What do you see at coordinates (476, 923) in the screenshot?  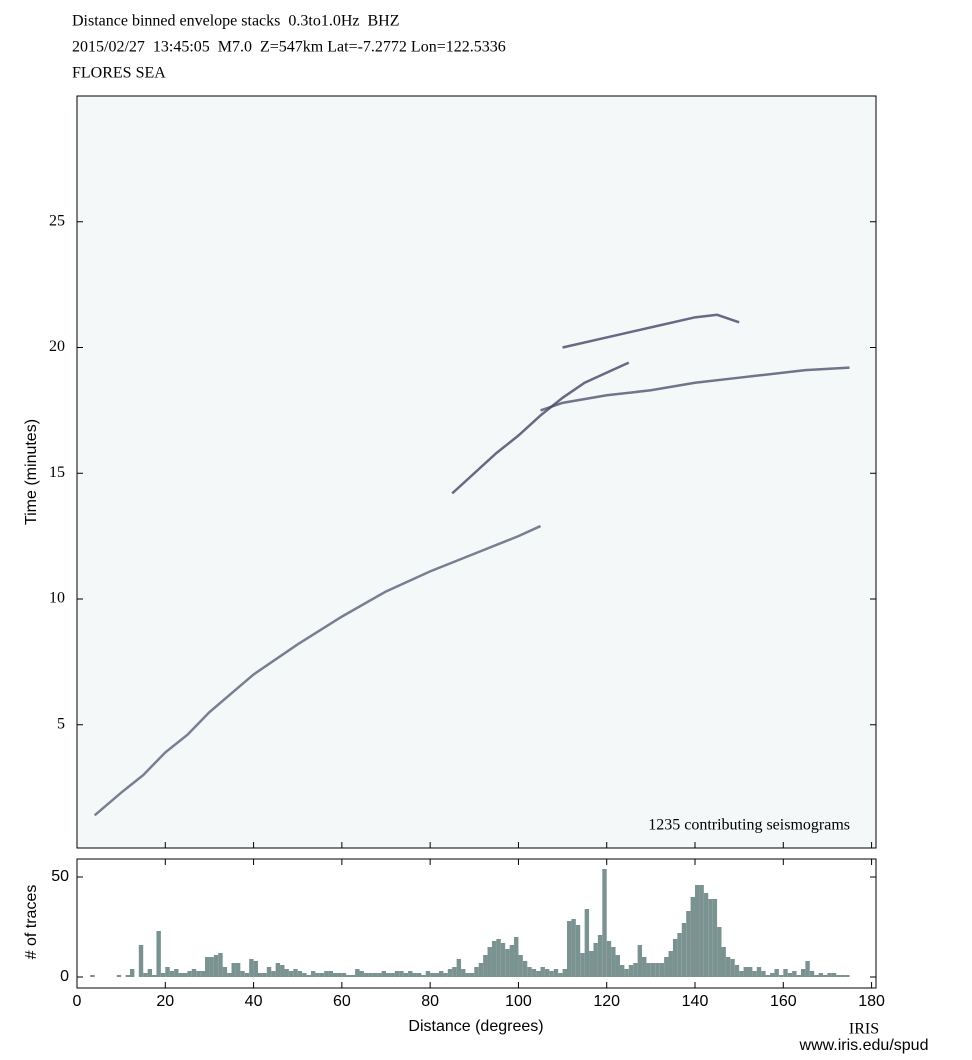 I see `hist-frame` at bounding box center [476, 923].